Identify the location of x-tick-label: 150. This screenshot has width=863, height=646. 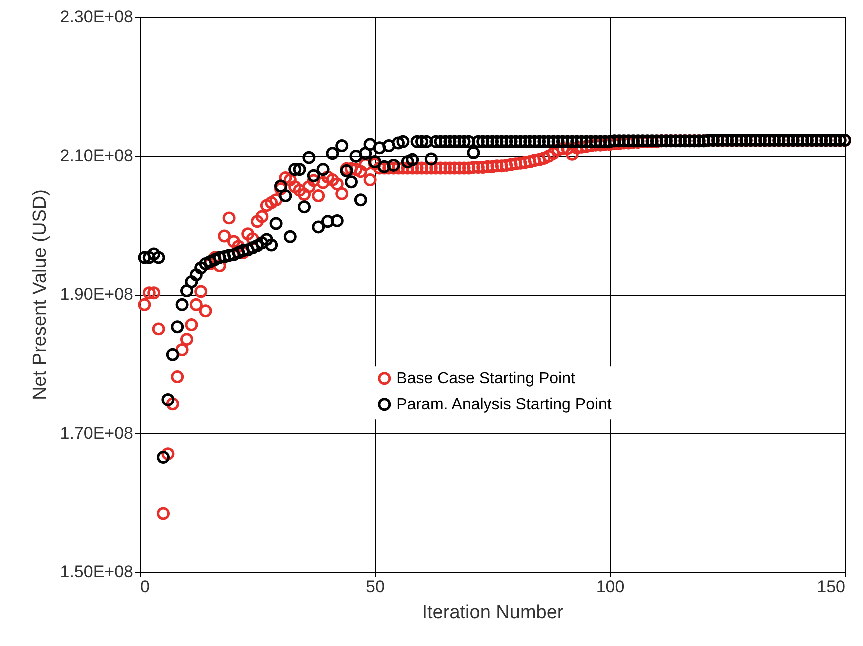
(831, 587).